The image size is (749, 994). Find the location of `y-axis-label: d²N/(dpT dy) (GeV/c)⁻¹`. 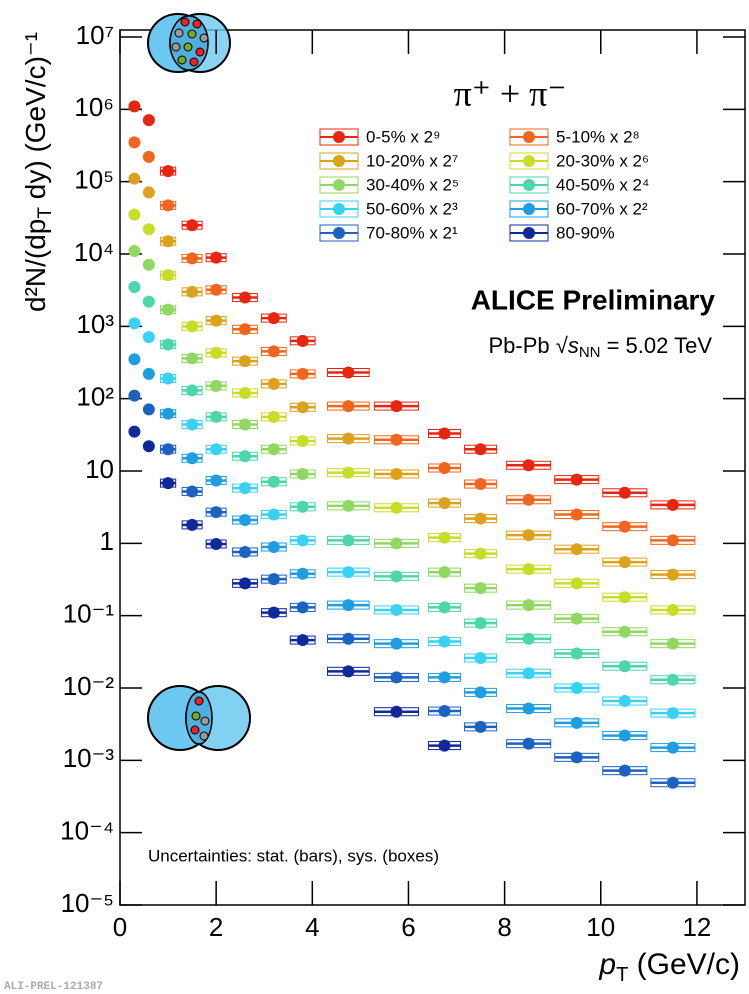

y-axis-label: d²N/(dpT dy) (GeV/c)⁻¹ is located at coordinates (38, 172).